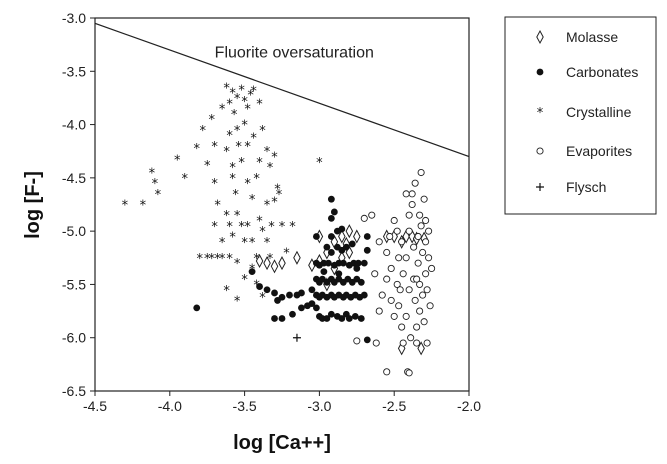 This screenshot has height=464, width=667. Describe the element at coordinates (580, 115) in the screenshot. I see `legend-box` at that location.